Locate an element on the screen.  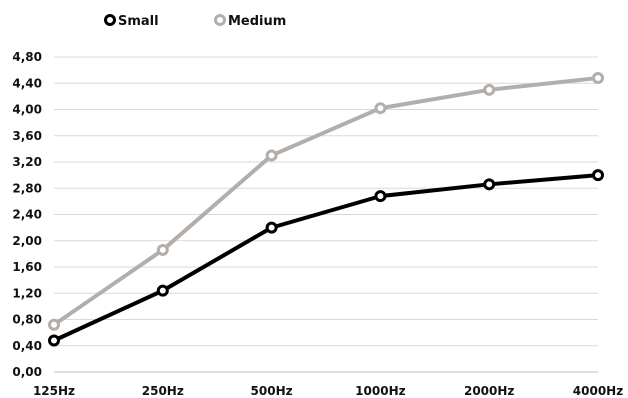
x-tick-label: 4000Hz is located at coordinates (598, 391).